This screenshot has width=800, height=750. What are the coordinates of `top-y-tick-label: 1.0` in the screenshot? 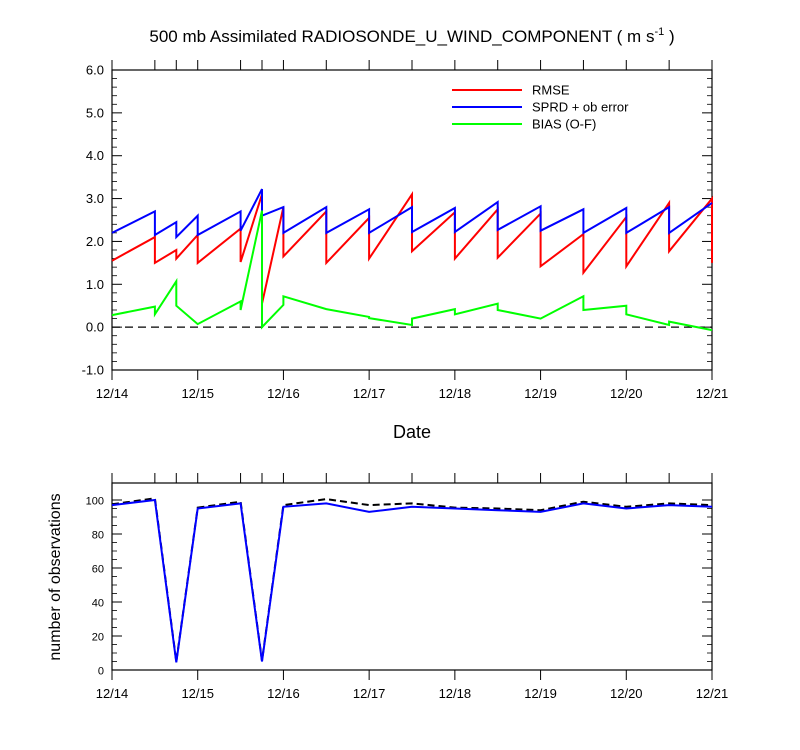 It's located at (95, 284).